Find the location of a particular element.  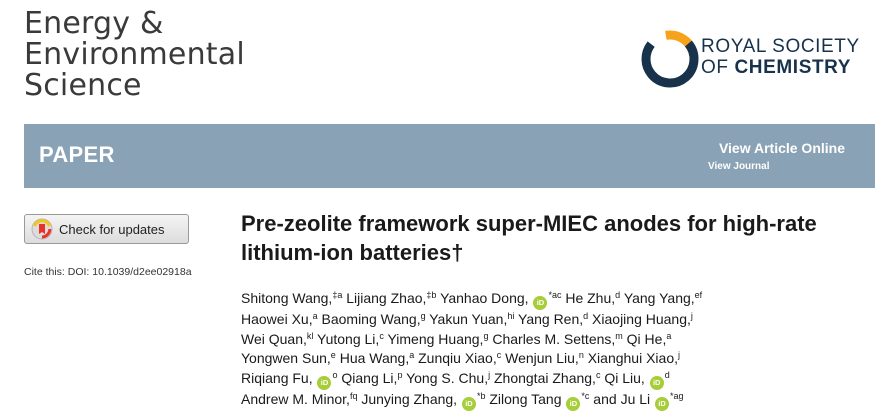

author: Wenjun Liu,n is located at coordinates (544, 358).